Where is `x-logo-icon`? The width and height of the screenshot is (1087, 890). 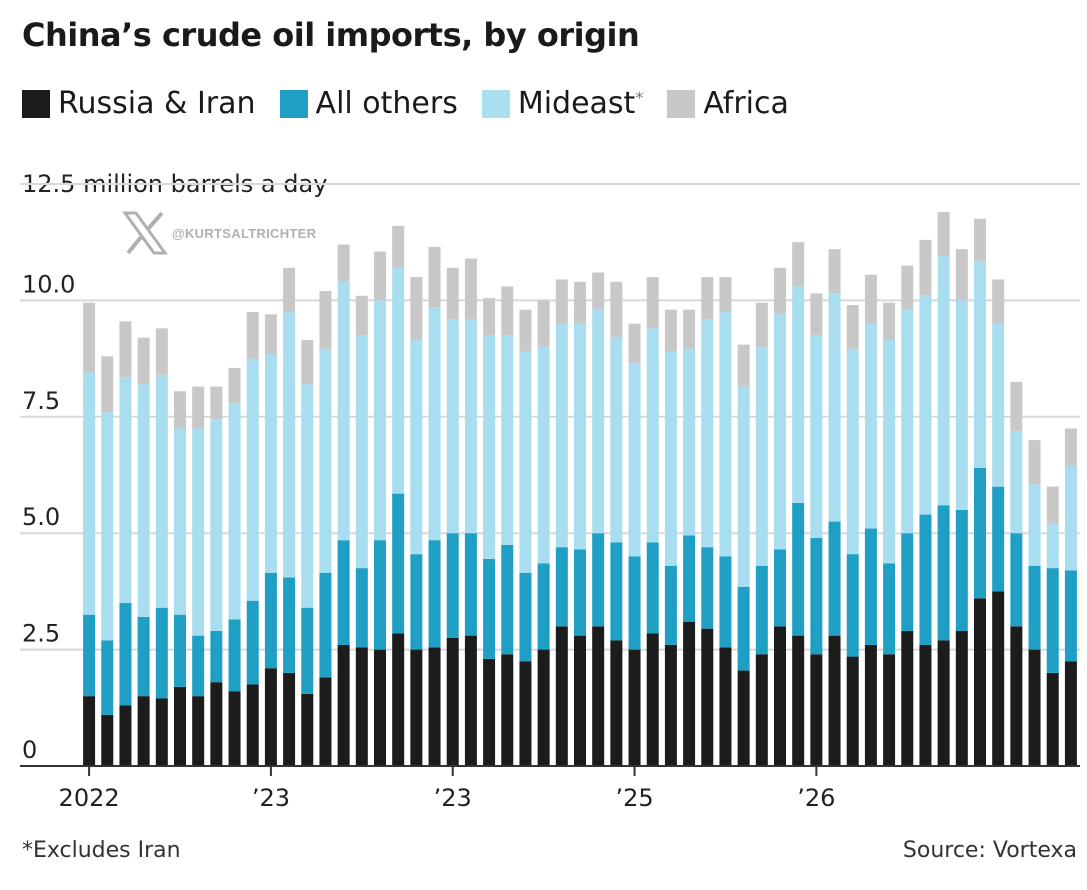
x-logo-icon is located at coordinates (145, 233).